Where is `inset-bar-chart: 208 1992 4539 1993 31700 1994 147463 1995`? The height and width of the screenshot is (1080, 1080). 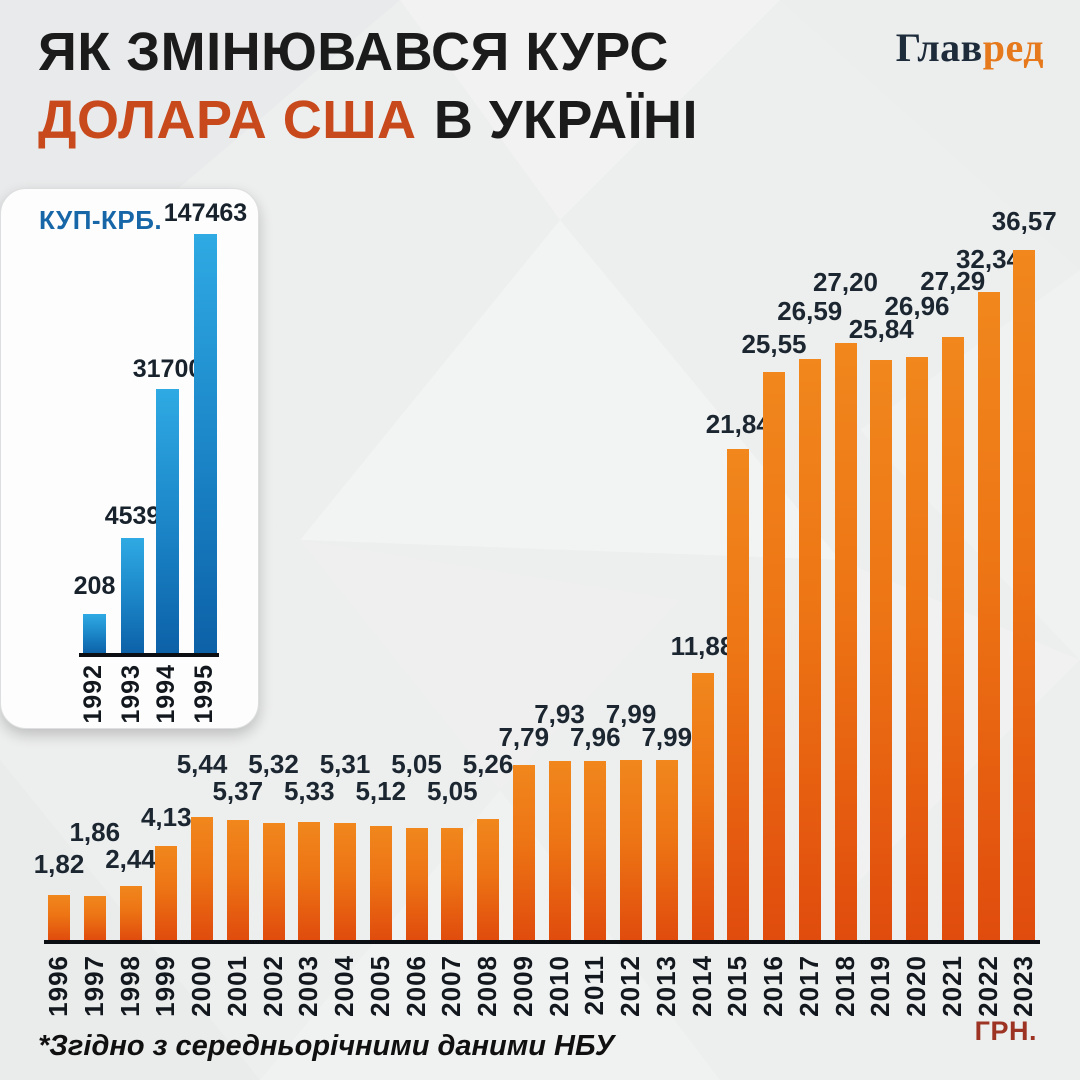 inset-bar-chart: 208 1992 4539 1993 31700 1994 147463 1995 is located at coordinates (129, 456).